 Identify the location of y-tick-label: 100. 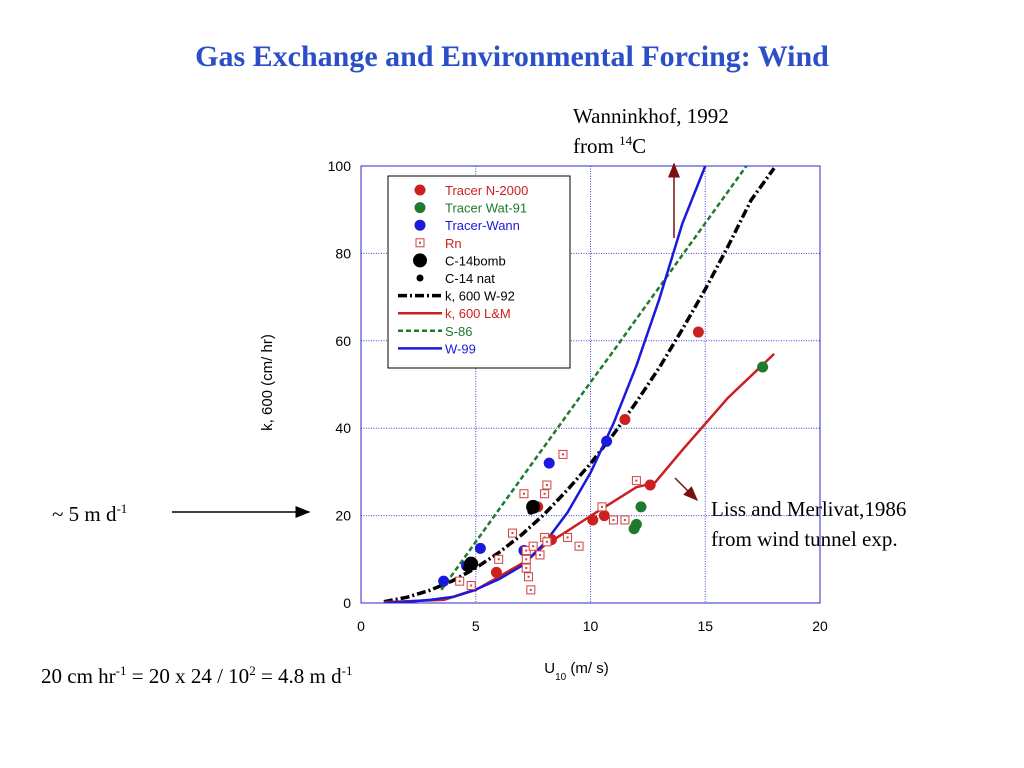
(340, 166).